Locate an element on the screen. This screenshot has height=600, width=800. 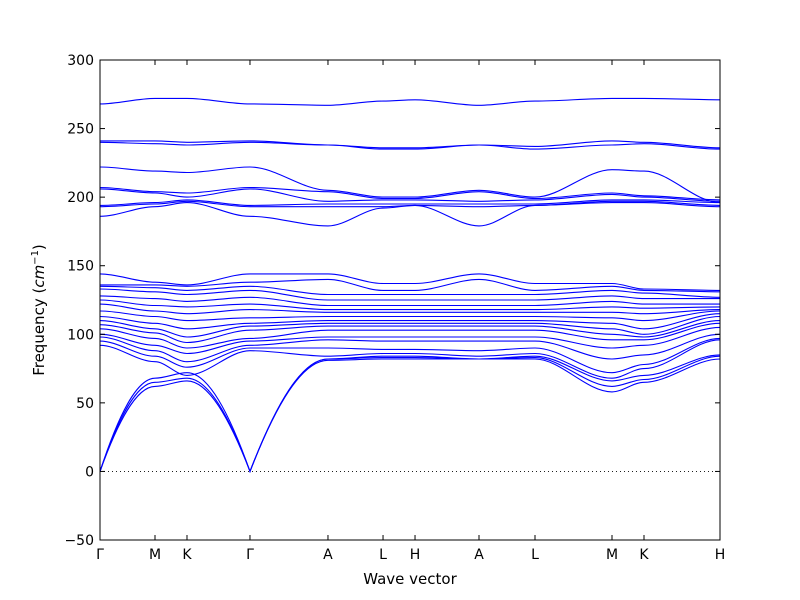
y-axis-label: Frequency (cm−1) is located at coordinates (39, 310).